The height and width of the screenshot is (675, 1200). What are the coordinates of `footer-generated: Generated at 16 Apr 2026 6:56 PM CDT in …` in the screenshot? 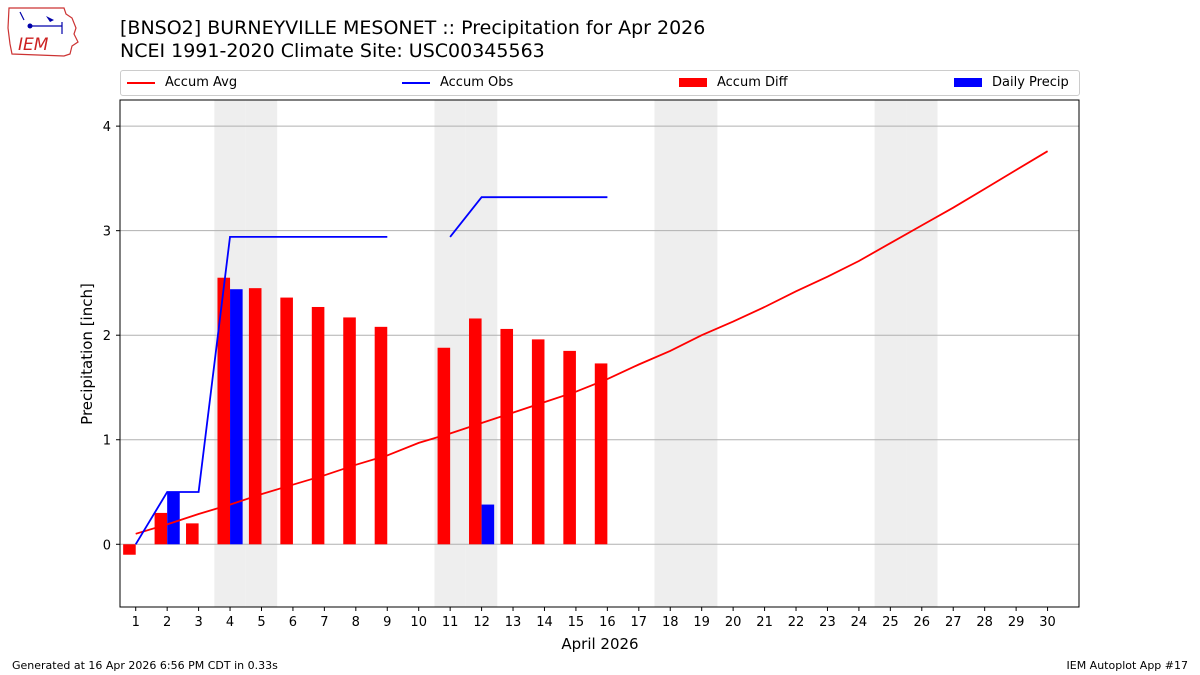 It's located at (145, 665).